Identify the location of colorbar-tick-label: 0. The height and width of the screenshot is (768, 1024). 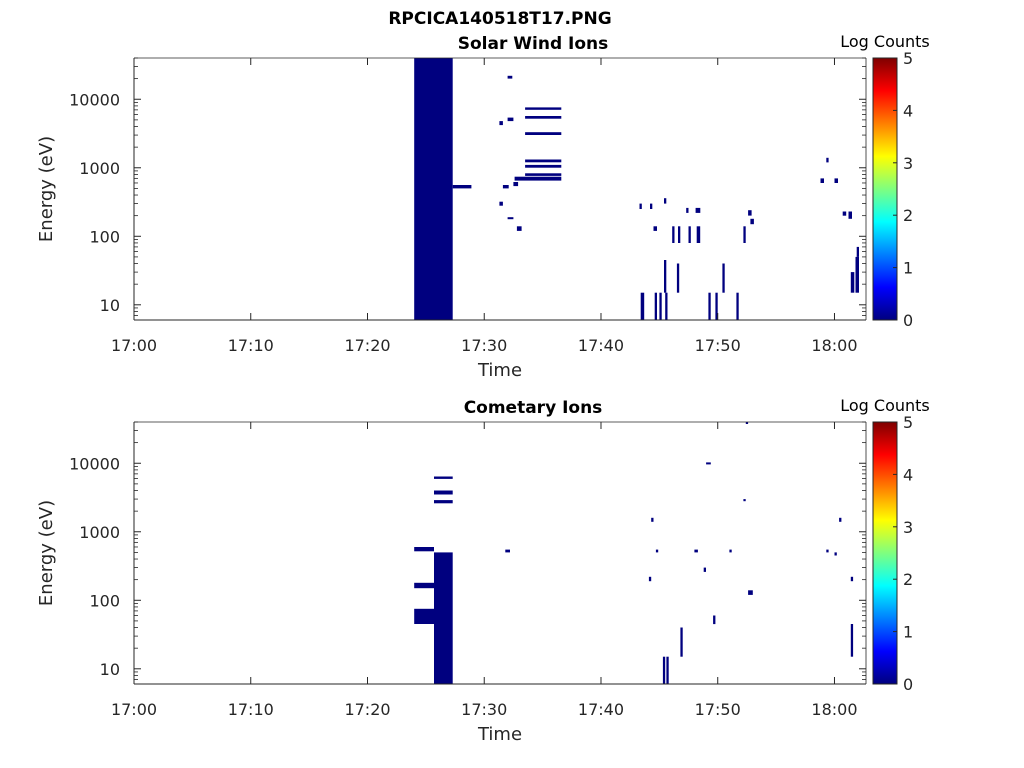
(908, 684).